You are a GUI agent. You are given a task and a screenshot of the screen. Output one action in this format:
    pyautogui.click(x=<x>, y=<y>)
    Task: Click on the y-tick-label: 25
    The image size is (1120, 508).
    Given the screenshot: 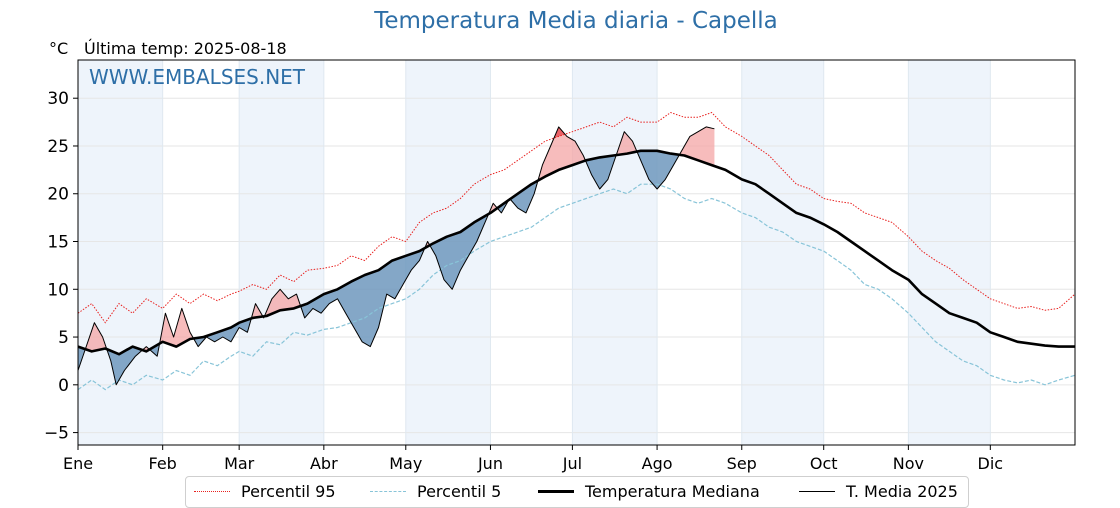 What is the action you would take?
    pyautogui.click(x=58, y=147)
    